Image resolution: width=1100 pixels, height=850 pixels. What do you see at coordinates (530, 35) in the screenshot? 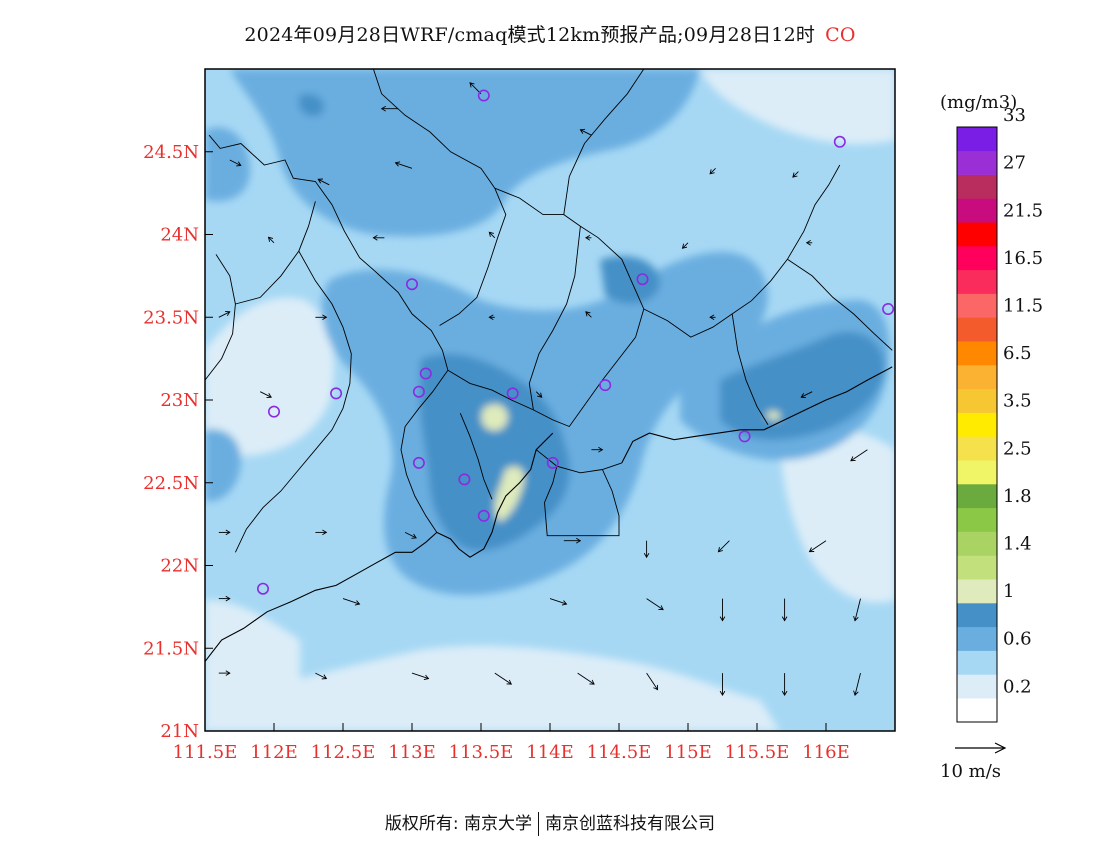
I see `title-main: 2024年09月28日WRF/cmaq模式12km预报产品;09月28日12时` at bounding box center [530, 35].